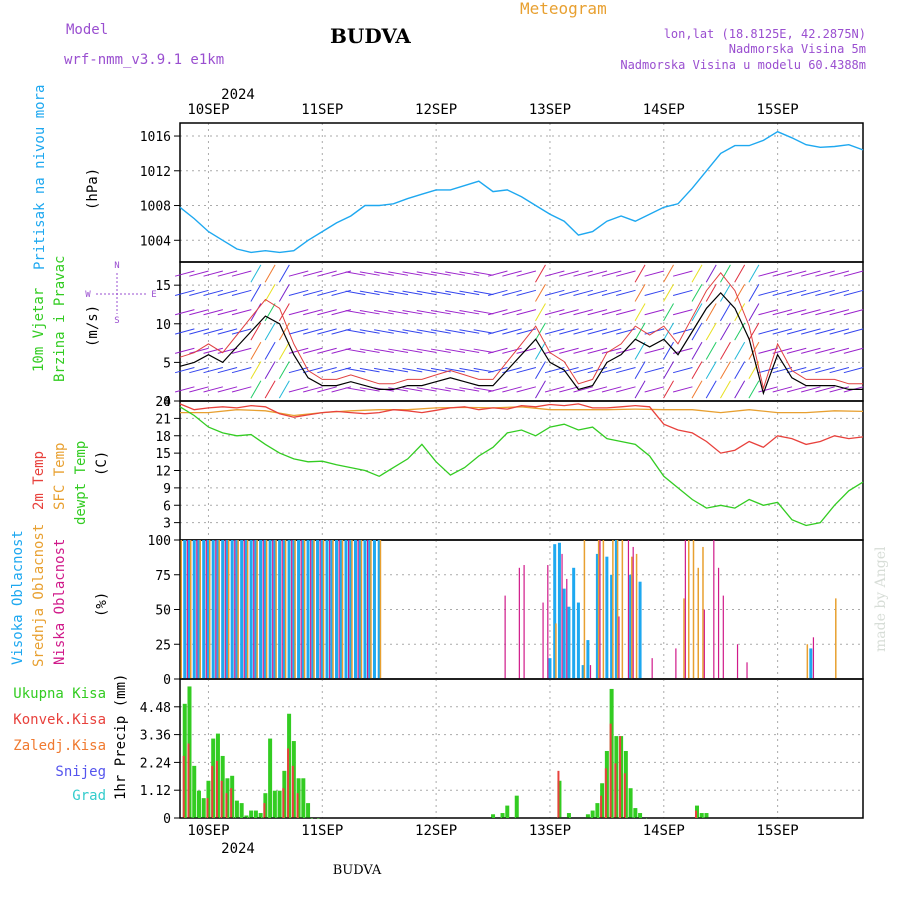  Describe the element at coordinates (167, 680) in the screenshot. I see `y-tick-label: 0` at that location.